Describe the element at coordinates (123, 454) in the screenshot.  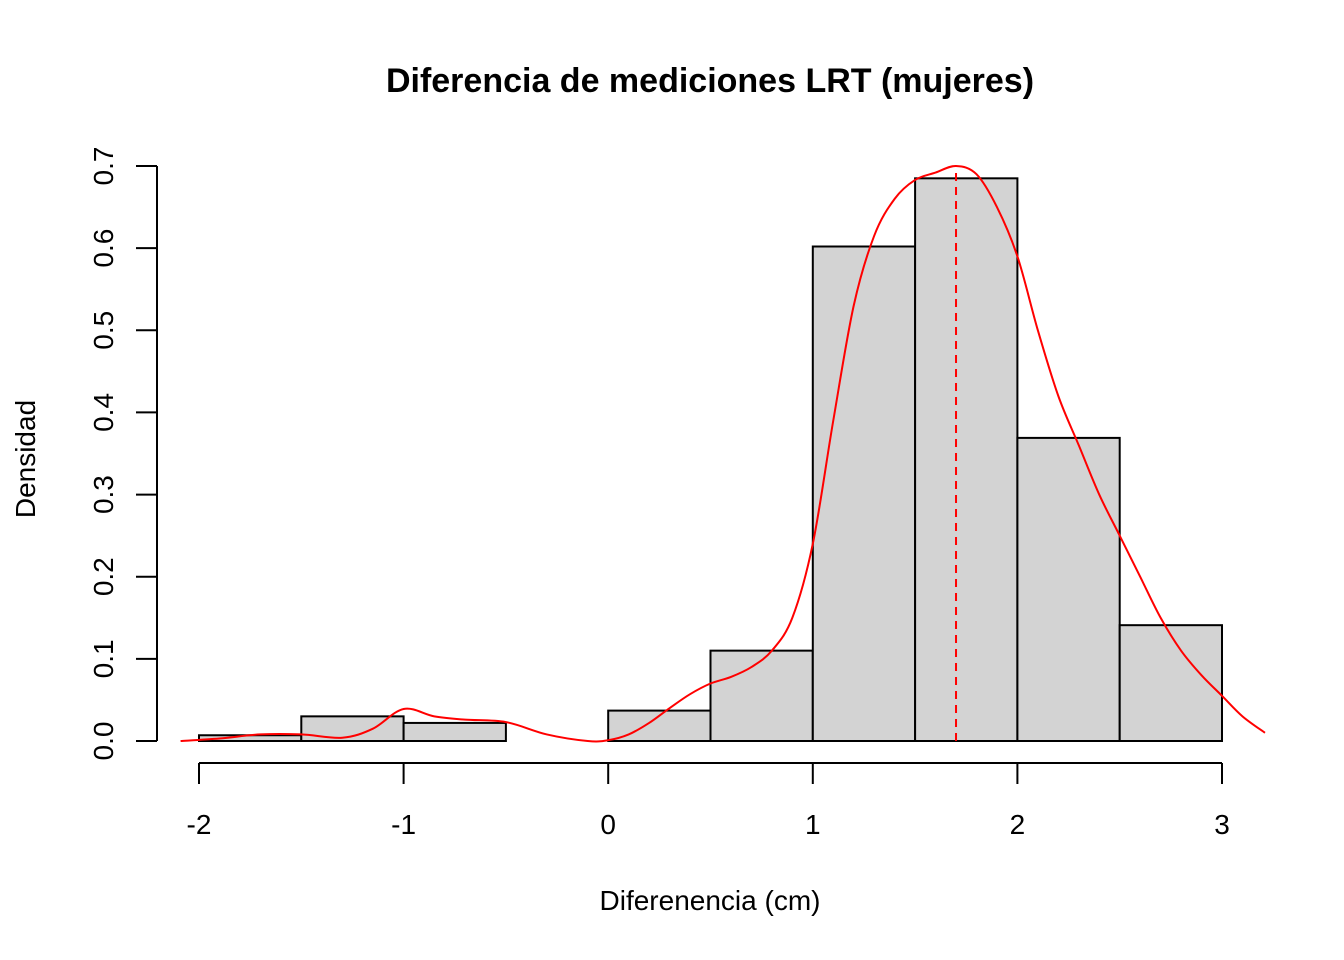
I see `y-axis: 0.0 0.1 0.2 0.3 0.4 0.5 0.6 0.7` at that location.